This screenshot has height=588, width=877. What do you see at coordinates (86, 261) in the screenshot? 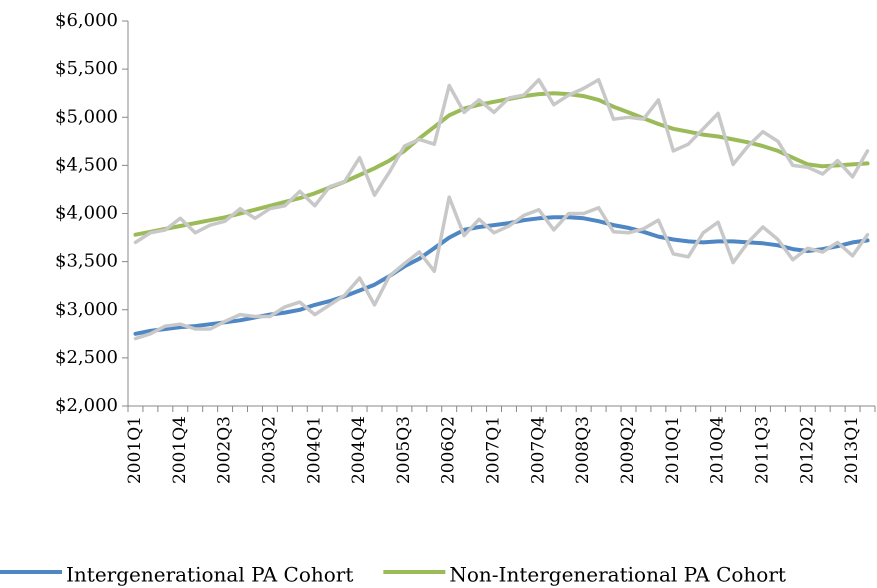
I see `y-tick-label: $3,500` at bounding box center [86, 261].